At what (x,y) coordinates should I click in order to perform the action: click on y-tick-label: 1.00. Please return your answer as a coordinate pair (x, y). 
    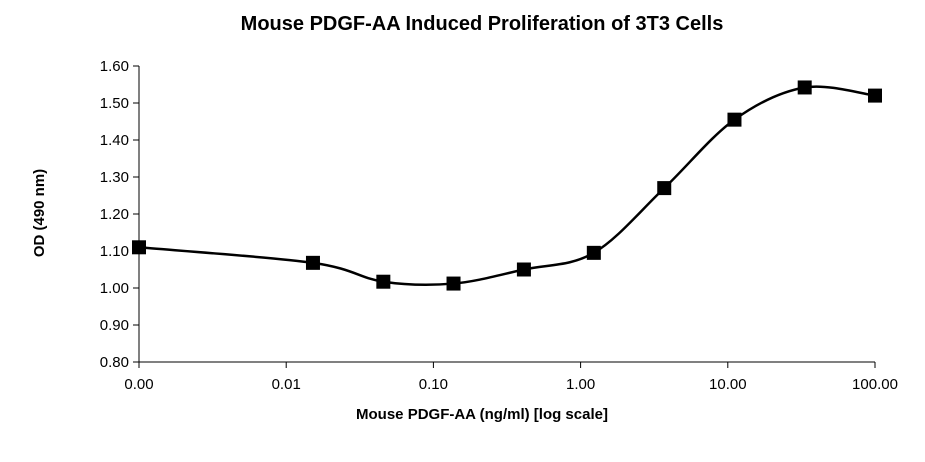
    Looking at the image, I should click on (114, 288).